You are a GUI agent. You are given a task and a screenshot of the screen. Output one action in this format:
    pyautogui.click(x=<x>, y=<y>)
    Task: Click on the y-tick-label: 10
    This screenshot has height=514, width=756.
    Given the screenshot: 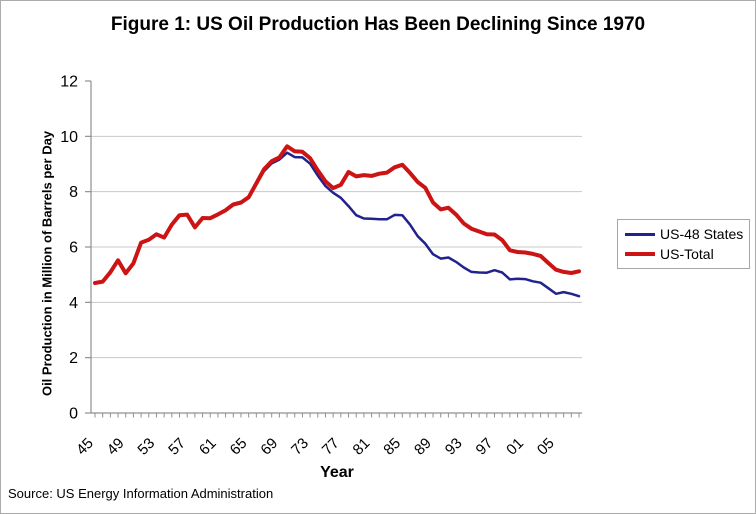 What is the action you would take?
    pyautogui.click(x=69, y=137)
    